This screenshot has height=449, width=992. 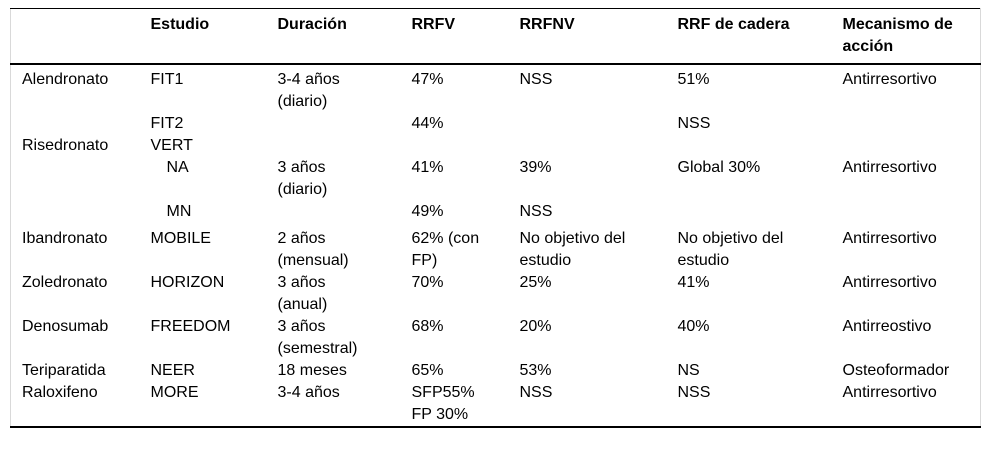 What do you see at coordinates (427, 370) in the screenshot?
I see `cell-rrfv: 65%` at bounding box center [427, 370].